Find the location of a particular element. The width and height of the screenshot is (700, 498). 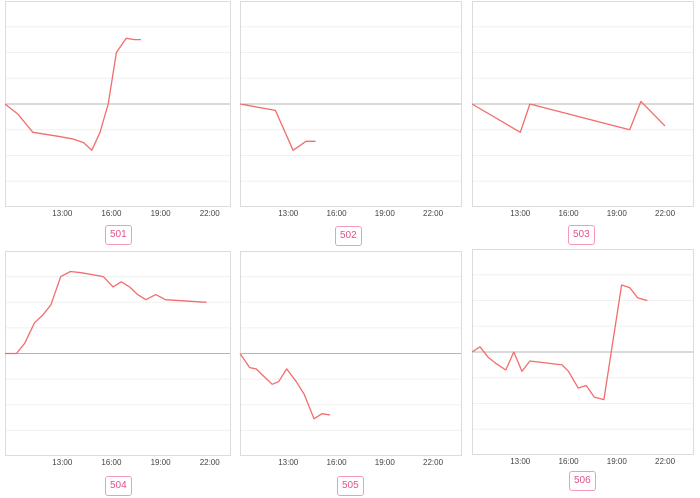

line-chart-504: 13:00 16:00 19:00 22:00 is located at coordinates (117, 368).